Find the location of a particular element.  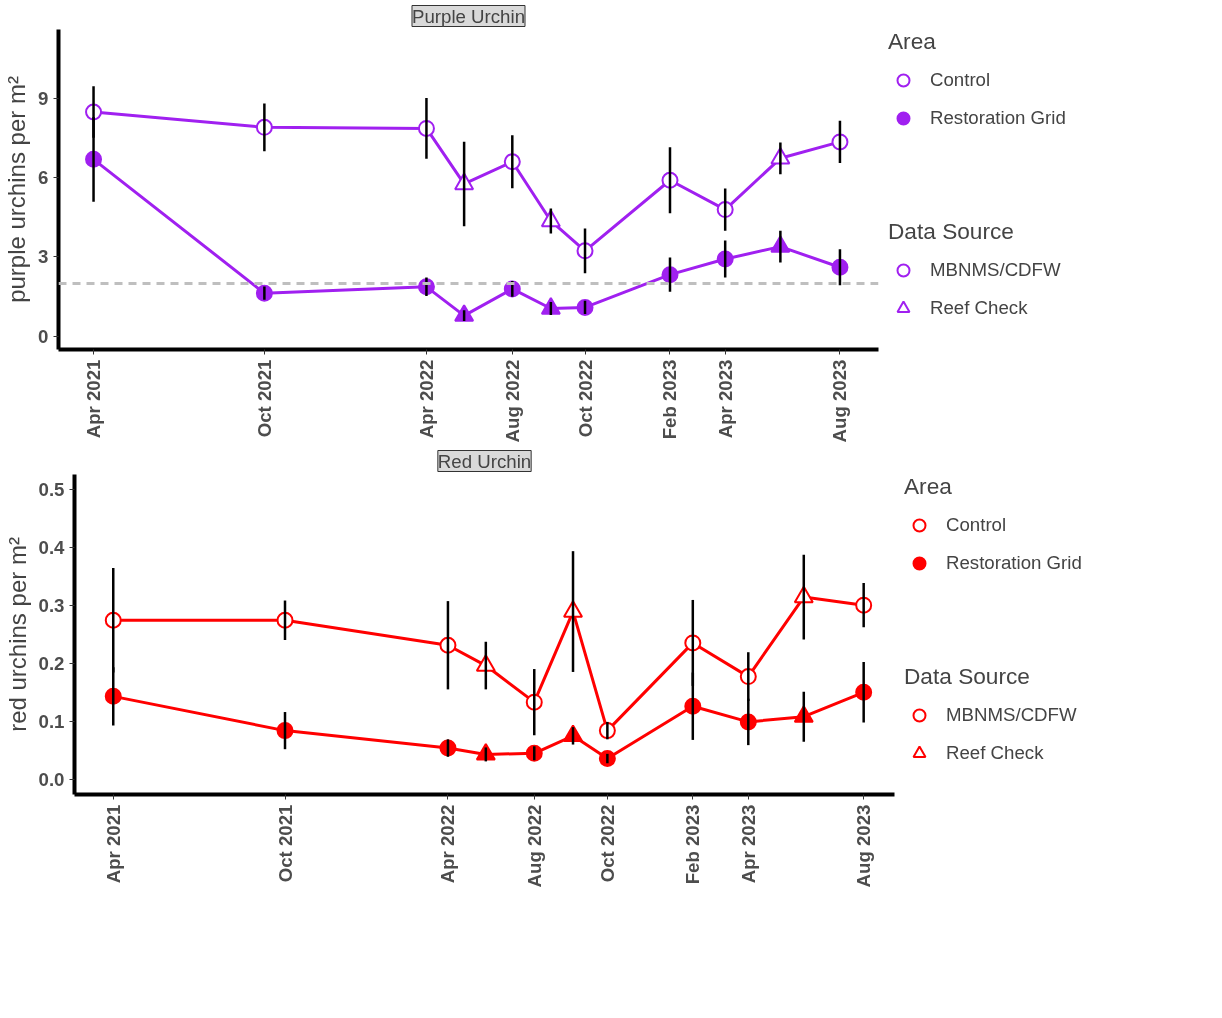

chart-title: Purple Urchin is located at coordinates (468, 16).